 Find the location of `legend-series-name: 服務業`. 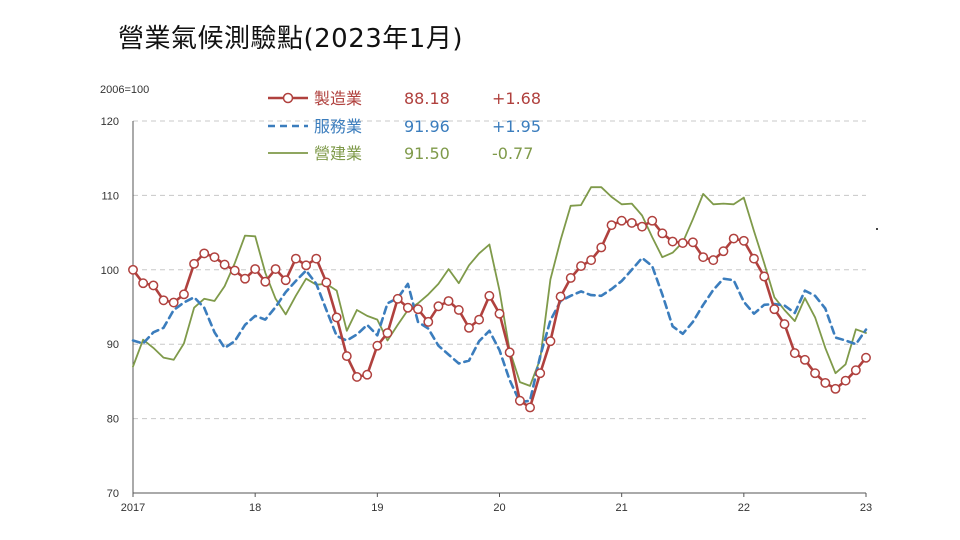

legend-series-name: 服務業 is located at coordinates (338, 126).